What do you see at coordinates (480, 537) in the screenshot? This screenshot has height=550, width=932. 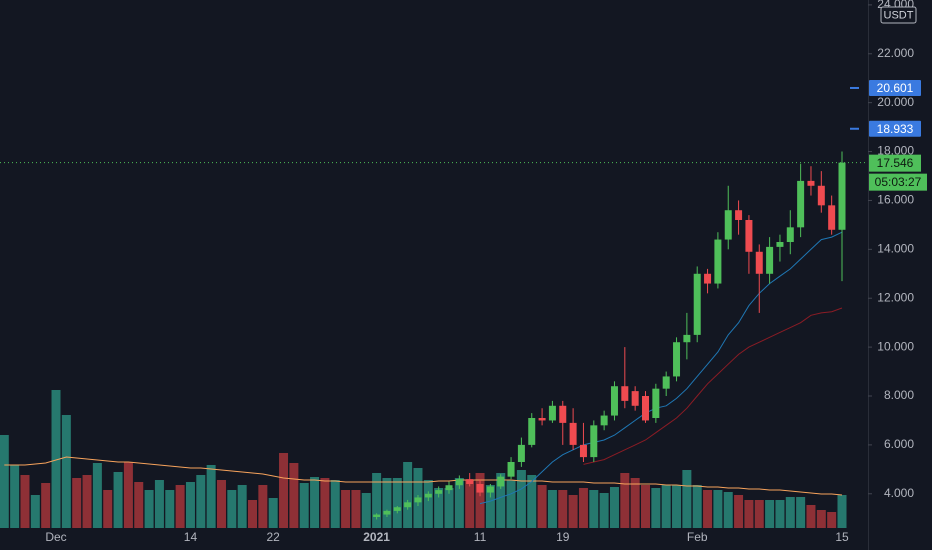 I see `x-tick-label: 11` at bounding box center [480, 537].